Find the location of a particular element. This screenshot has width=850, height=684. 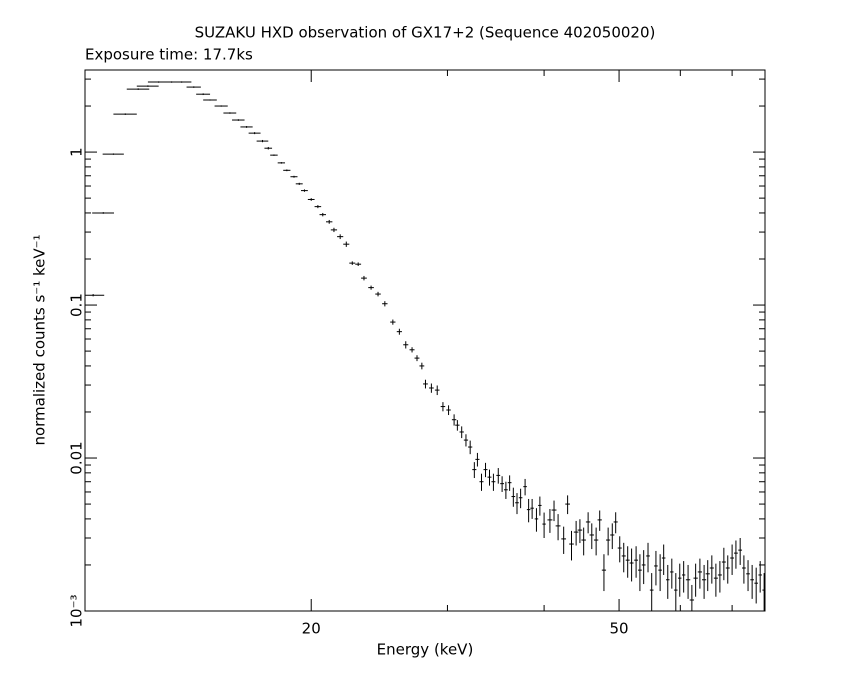

x-tick-label: 20 is located at coordinates (311, 629).